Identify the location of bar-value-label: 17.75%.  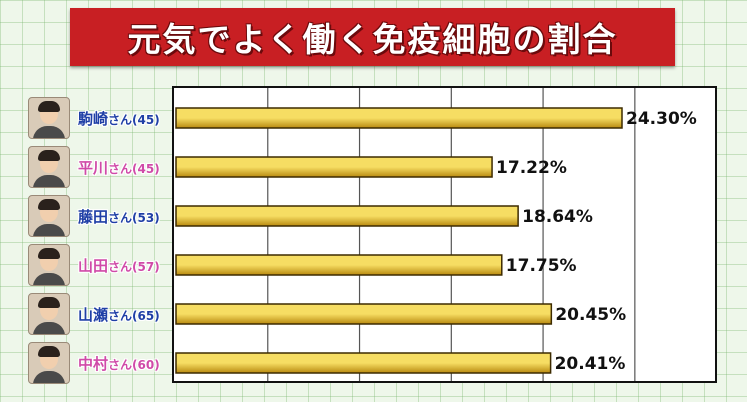
(541, 266).